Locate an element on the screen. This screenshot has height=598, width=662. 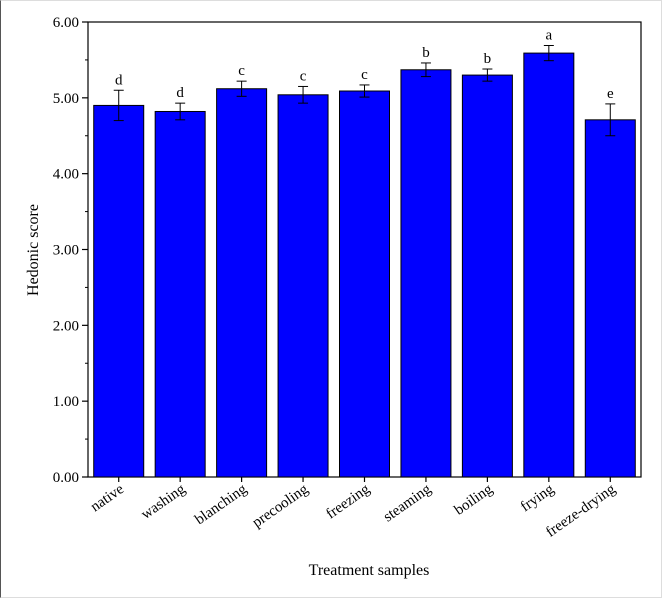
y-tick-label: 2.00 is located at coordinates (66, 326).